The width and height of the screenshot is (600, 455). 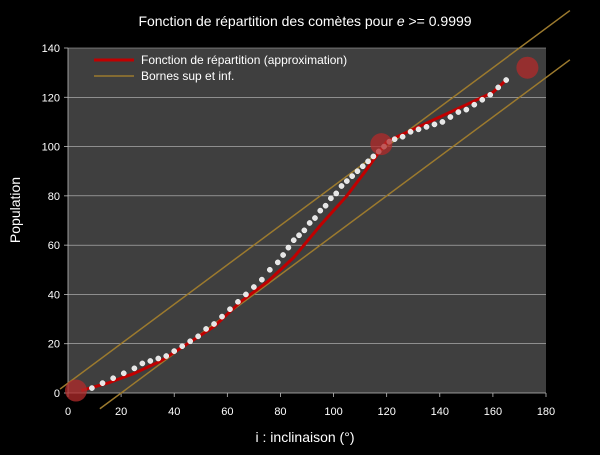 I want to click on y-tick-label-2: 40, so click(x=54, y=295).